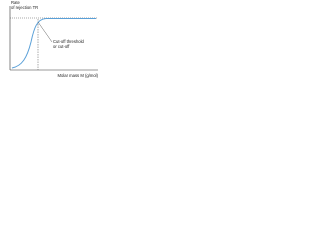 This screenshot has width=320, height=240. Describe the element at coordinates (16, 2) in the screenshot. I see `y-axis-label: Rate` at that location.